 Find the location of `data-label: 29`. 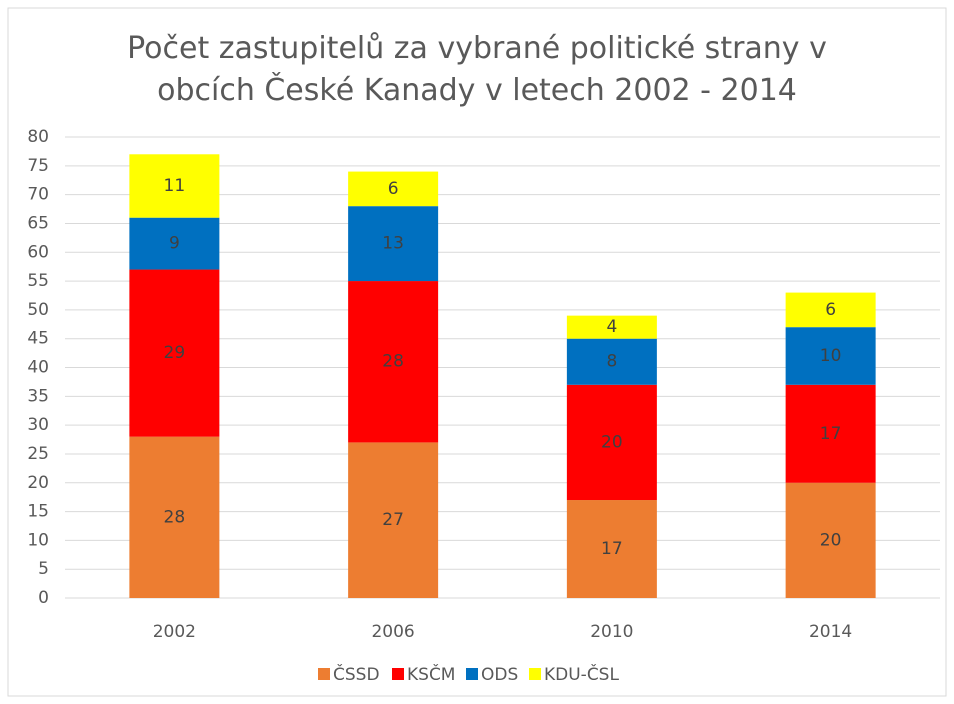

data-label: 29 is located at coordinates (175, 353).